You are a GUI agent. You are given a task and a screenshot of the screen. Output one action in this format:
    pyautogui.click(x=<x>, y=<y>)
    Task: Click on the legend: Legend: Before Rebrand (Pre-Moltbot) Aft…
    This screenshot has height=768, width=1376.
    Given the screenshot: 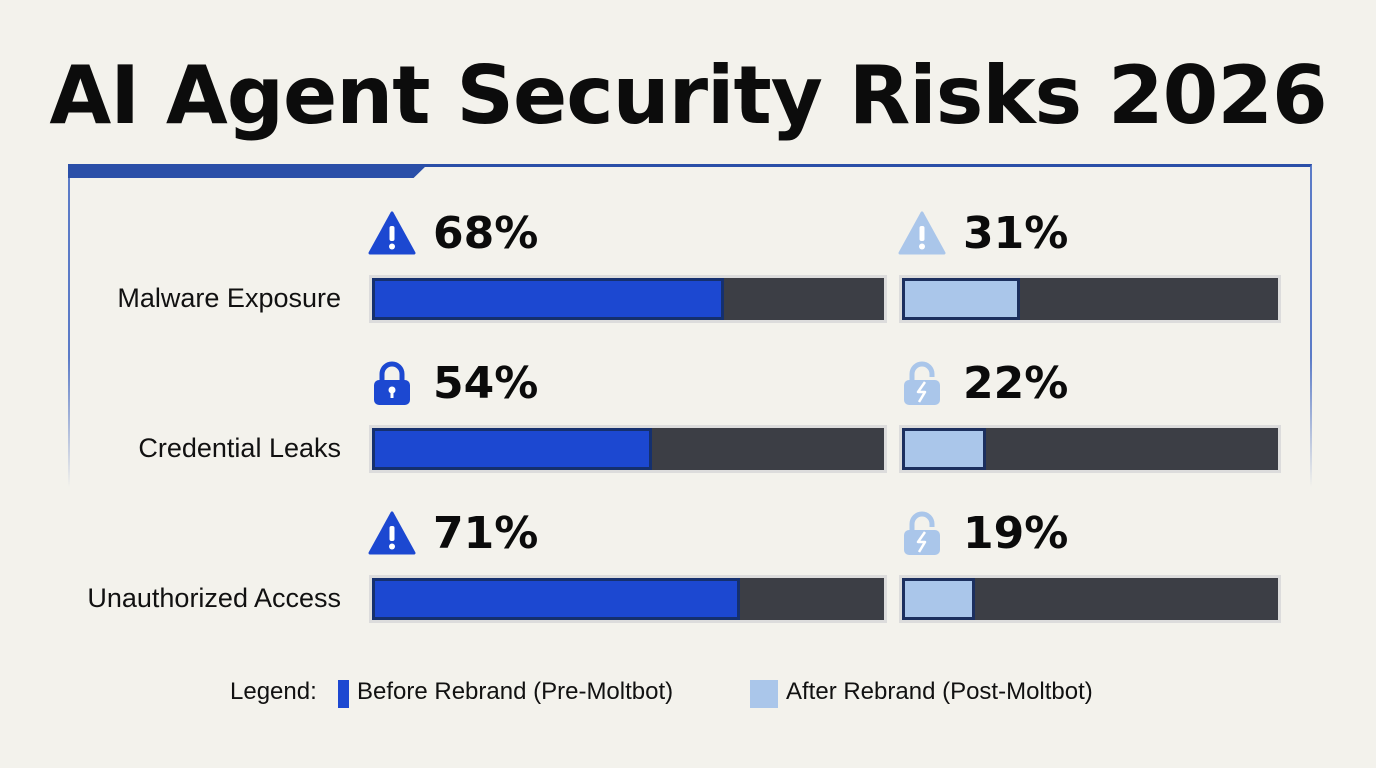 What is the action you would take?
    pyautogui.click(x=688, y=694)
    